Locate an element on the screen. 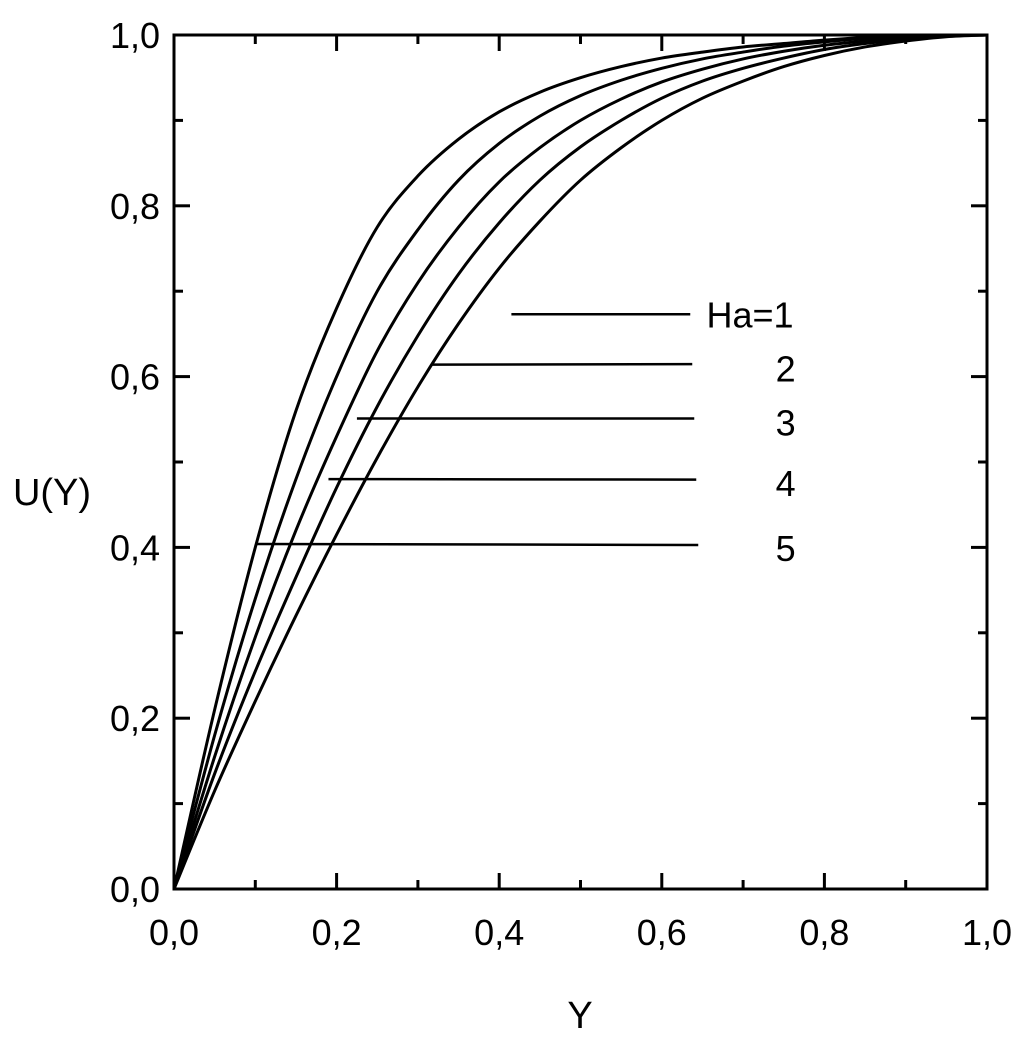  y-tick-label: 0,2 is located at coordinates (135, 718).